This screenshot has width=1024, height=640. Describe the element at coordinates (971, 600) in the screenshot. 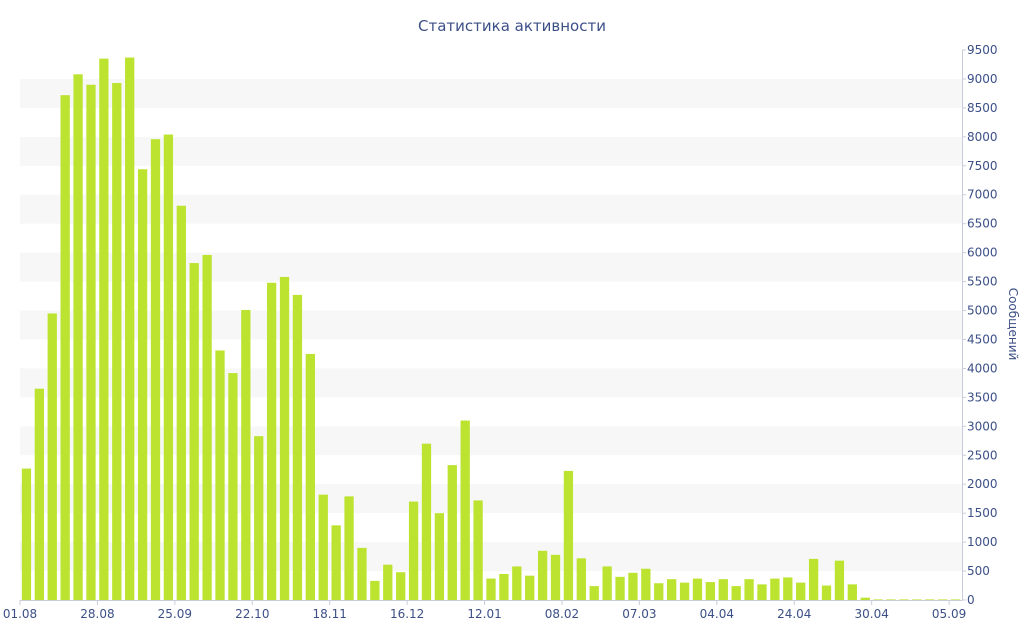

I see `y-tick-label: 0` at that location.